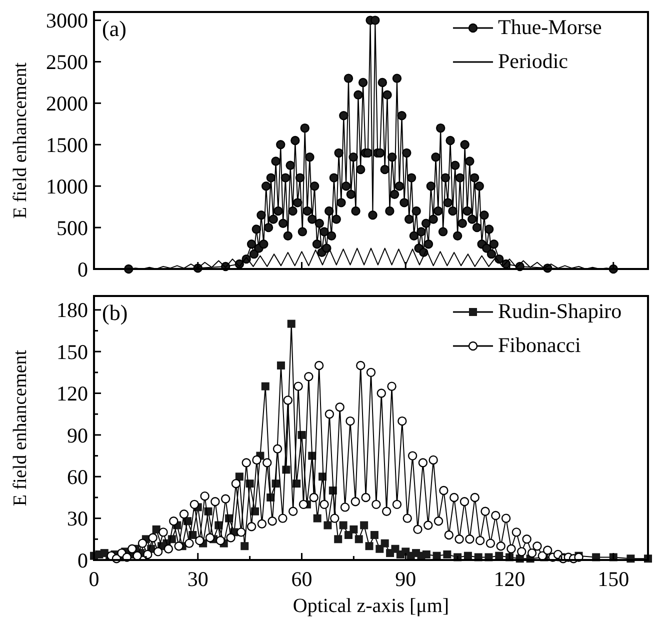 This screenshot has height=625, width=662. I want to click on y-tick-label: 60, so click(77, 476).